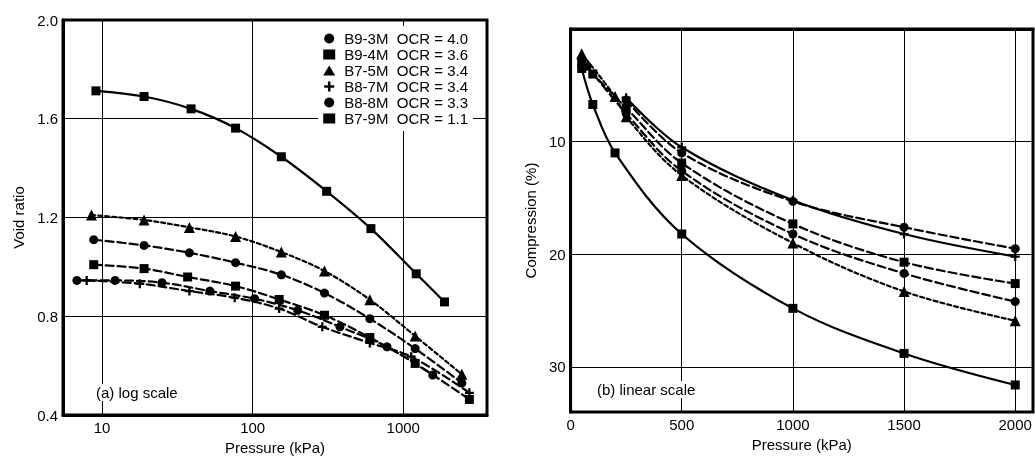 The width and height of the screenshot is (1035, 460). I want to click on y-tick-label: 10, so click(557, 142).